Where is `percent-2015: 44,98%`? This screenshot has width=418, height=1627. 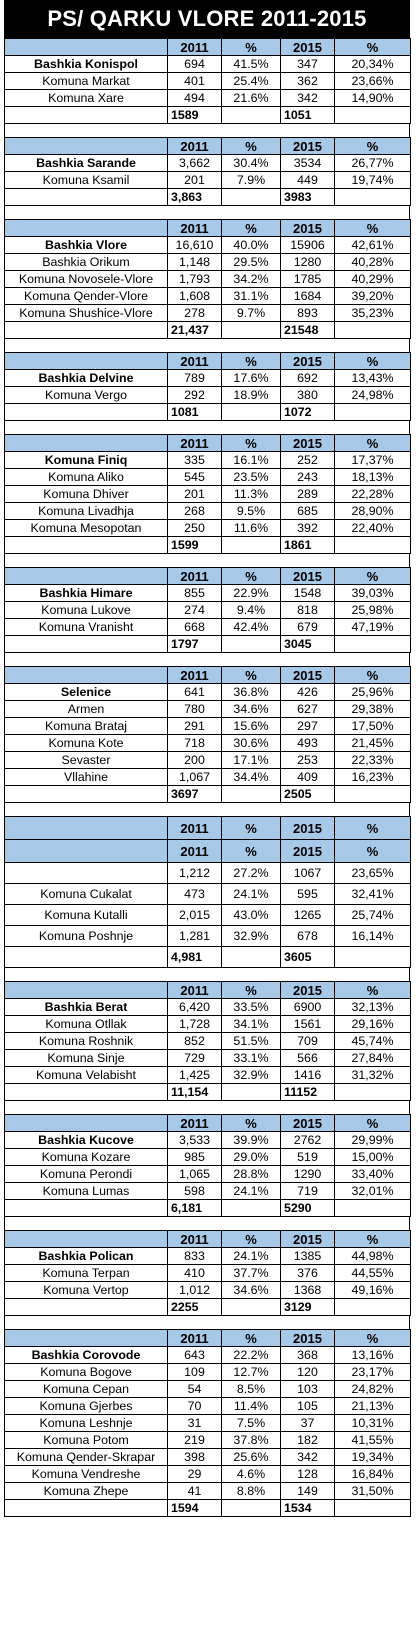 percent-2015: 44,98% is located at coordinates (372, 1256).